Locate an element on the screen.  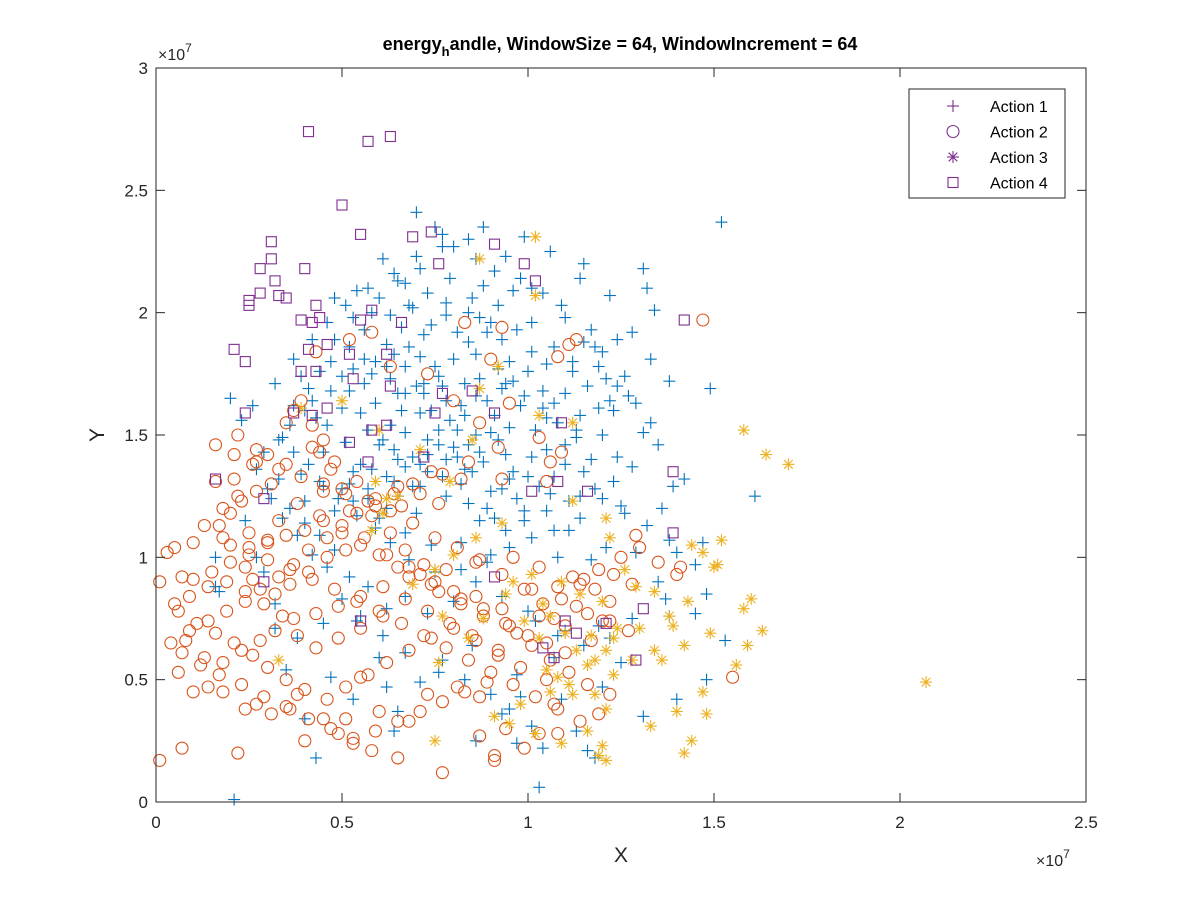
y-tick-label: 0.5 is located at coordinates (136, 680).